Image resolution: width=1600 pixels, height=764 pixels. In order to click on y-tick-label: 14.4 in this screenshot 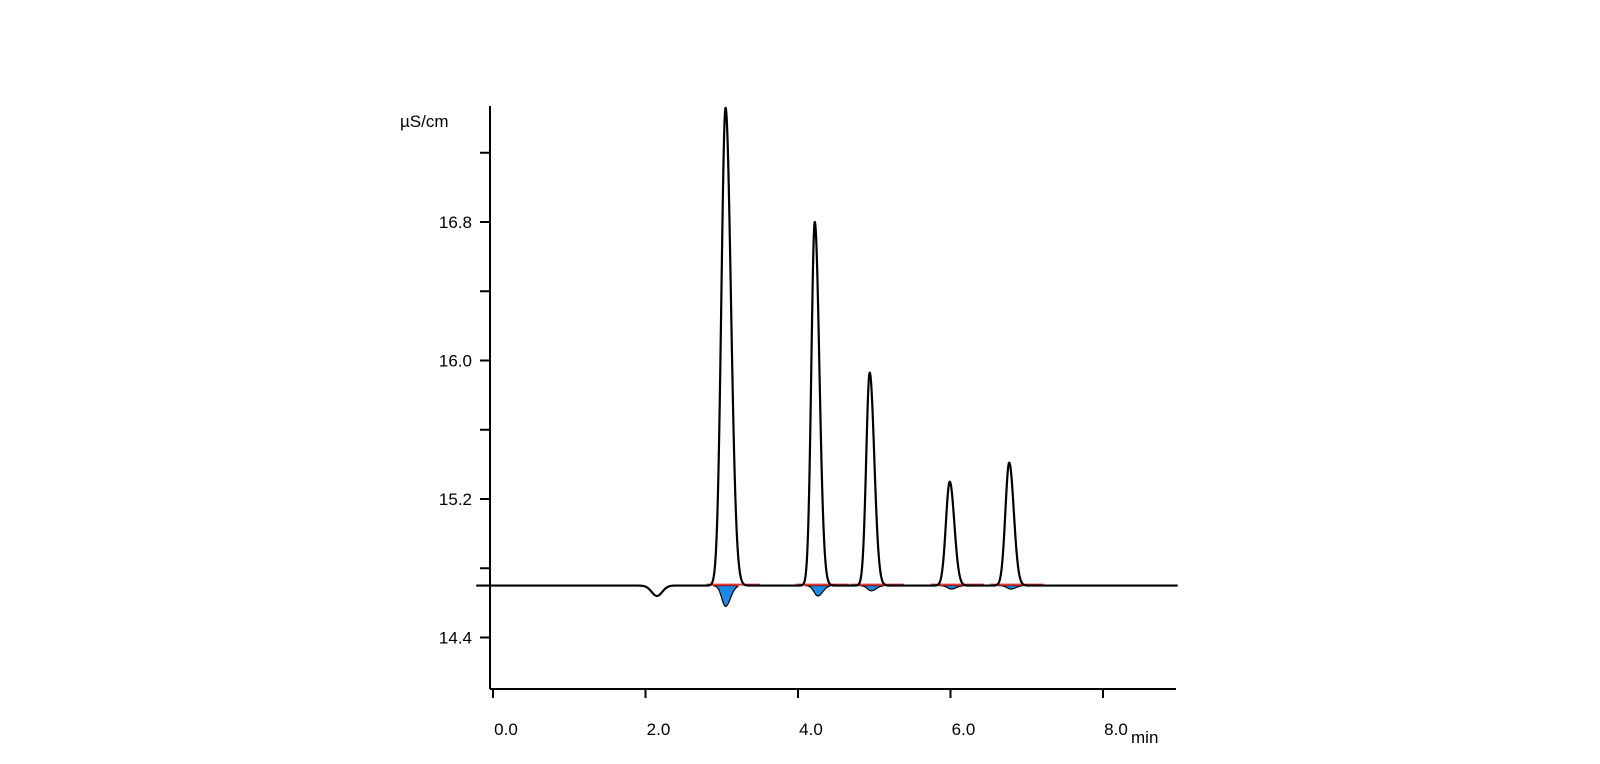, I will do `click(455, 638)`.